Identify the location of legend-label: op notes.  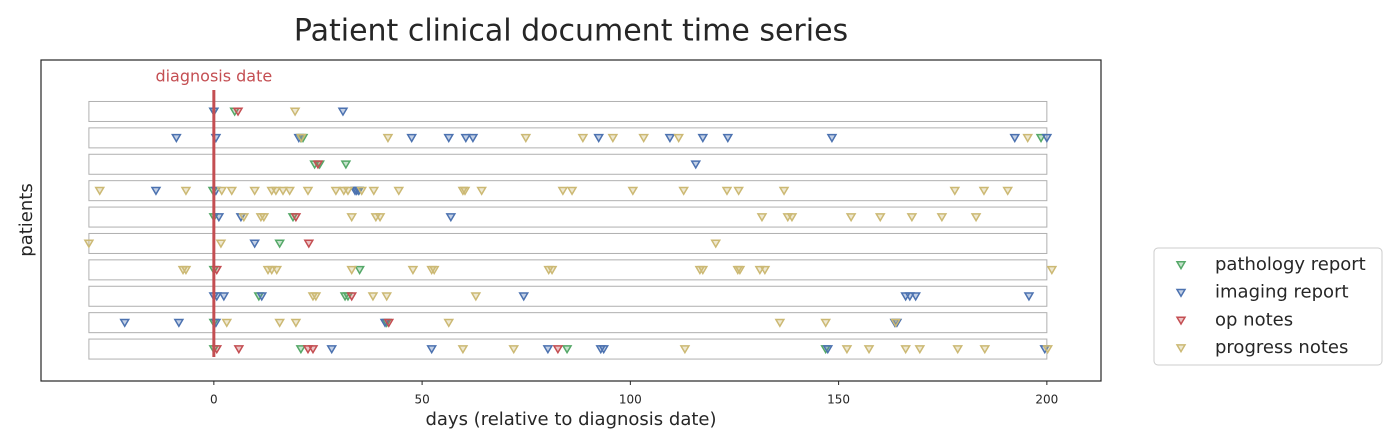
(1254, 319).